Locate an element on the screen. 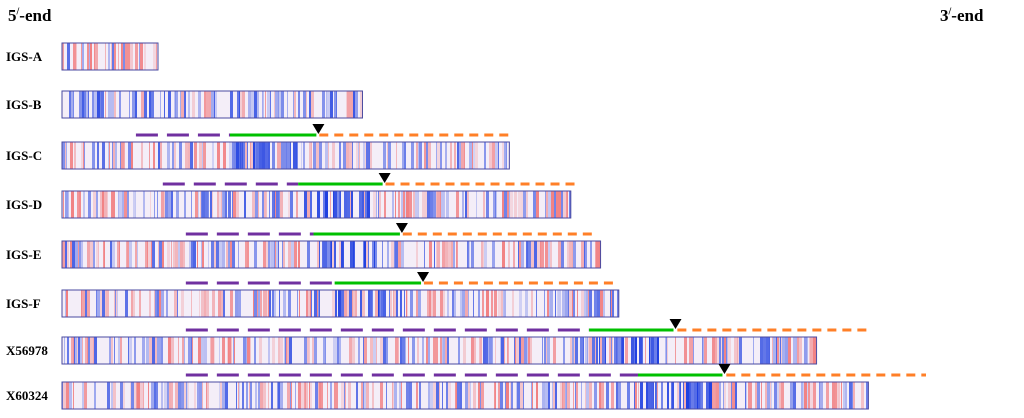 This screenshot has width=1024, height=418. annotation-igs-f is located at coordinates (401, 278).